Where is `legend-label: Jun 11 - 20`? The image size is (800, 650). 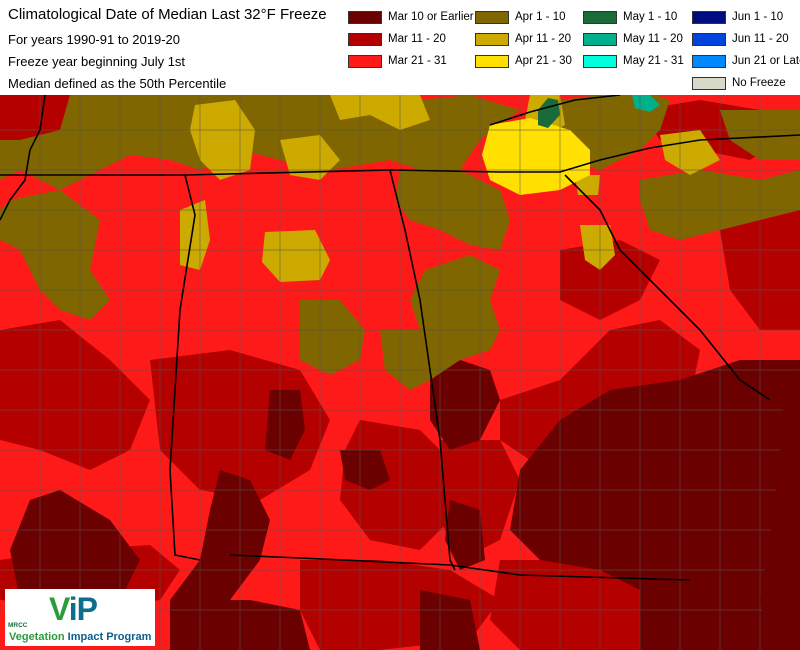
legend-label: Jun 11 - 20 is located at coordinates (760, 39).